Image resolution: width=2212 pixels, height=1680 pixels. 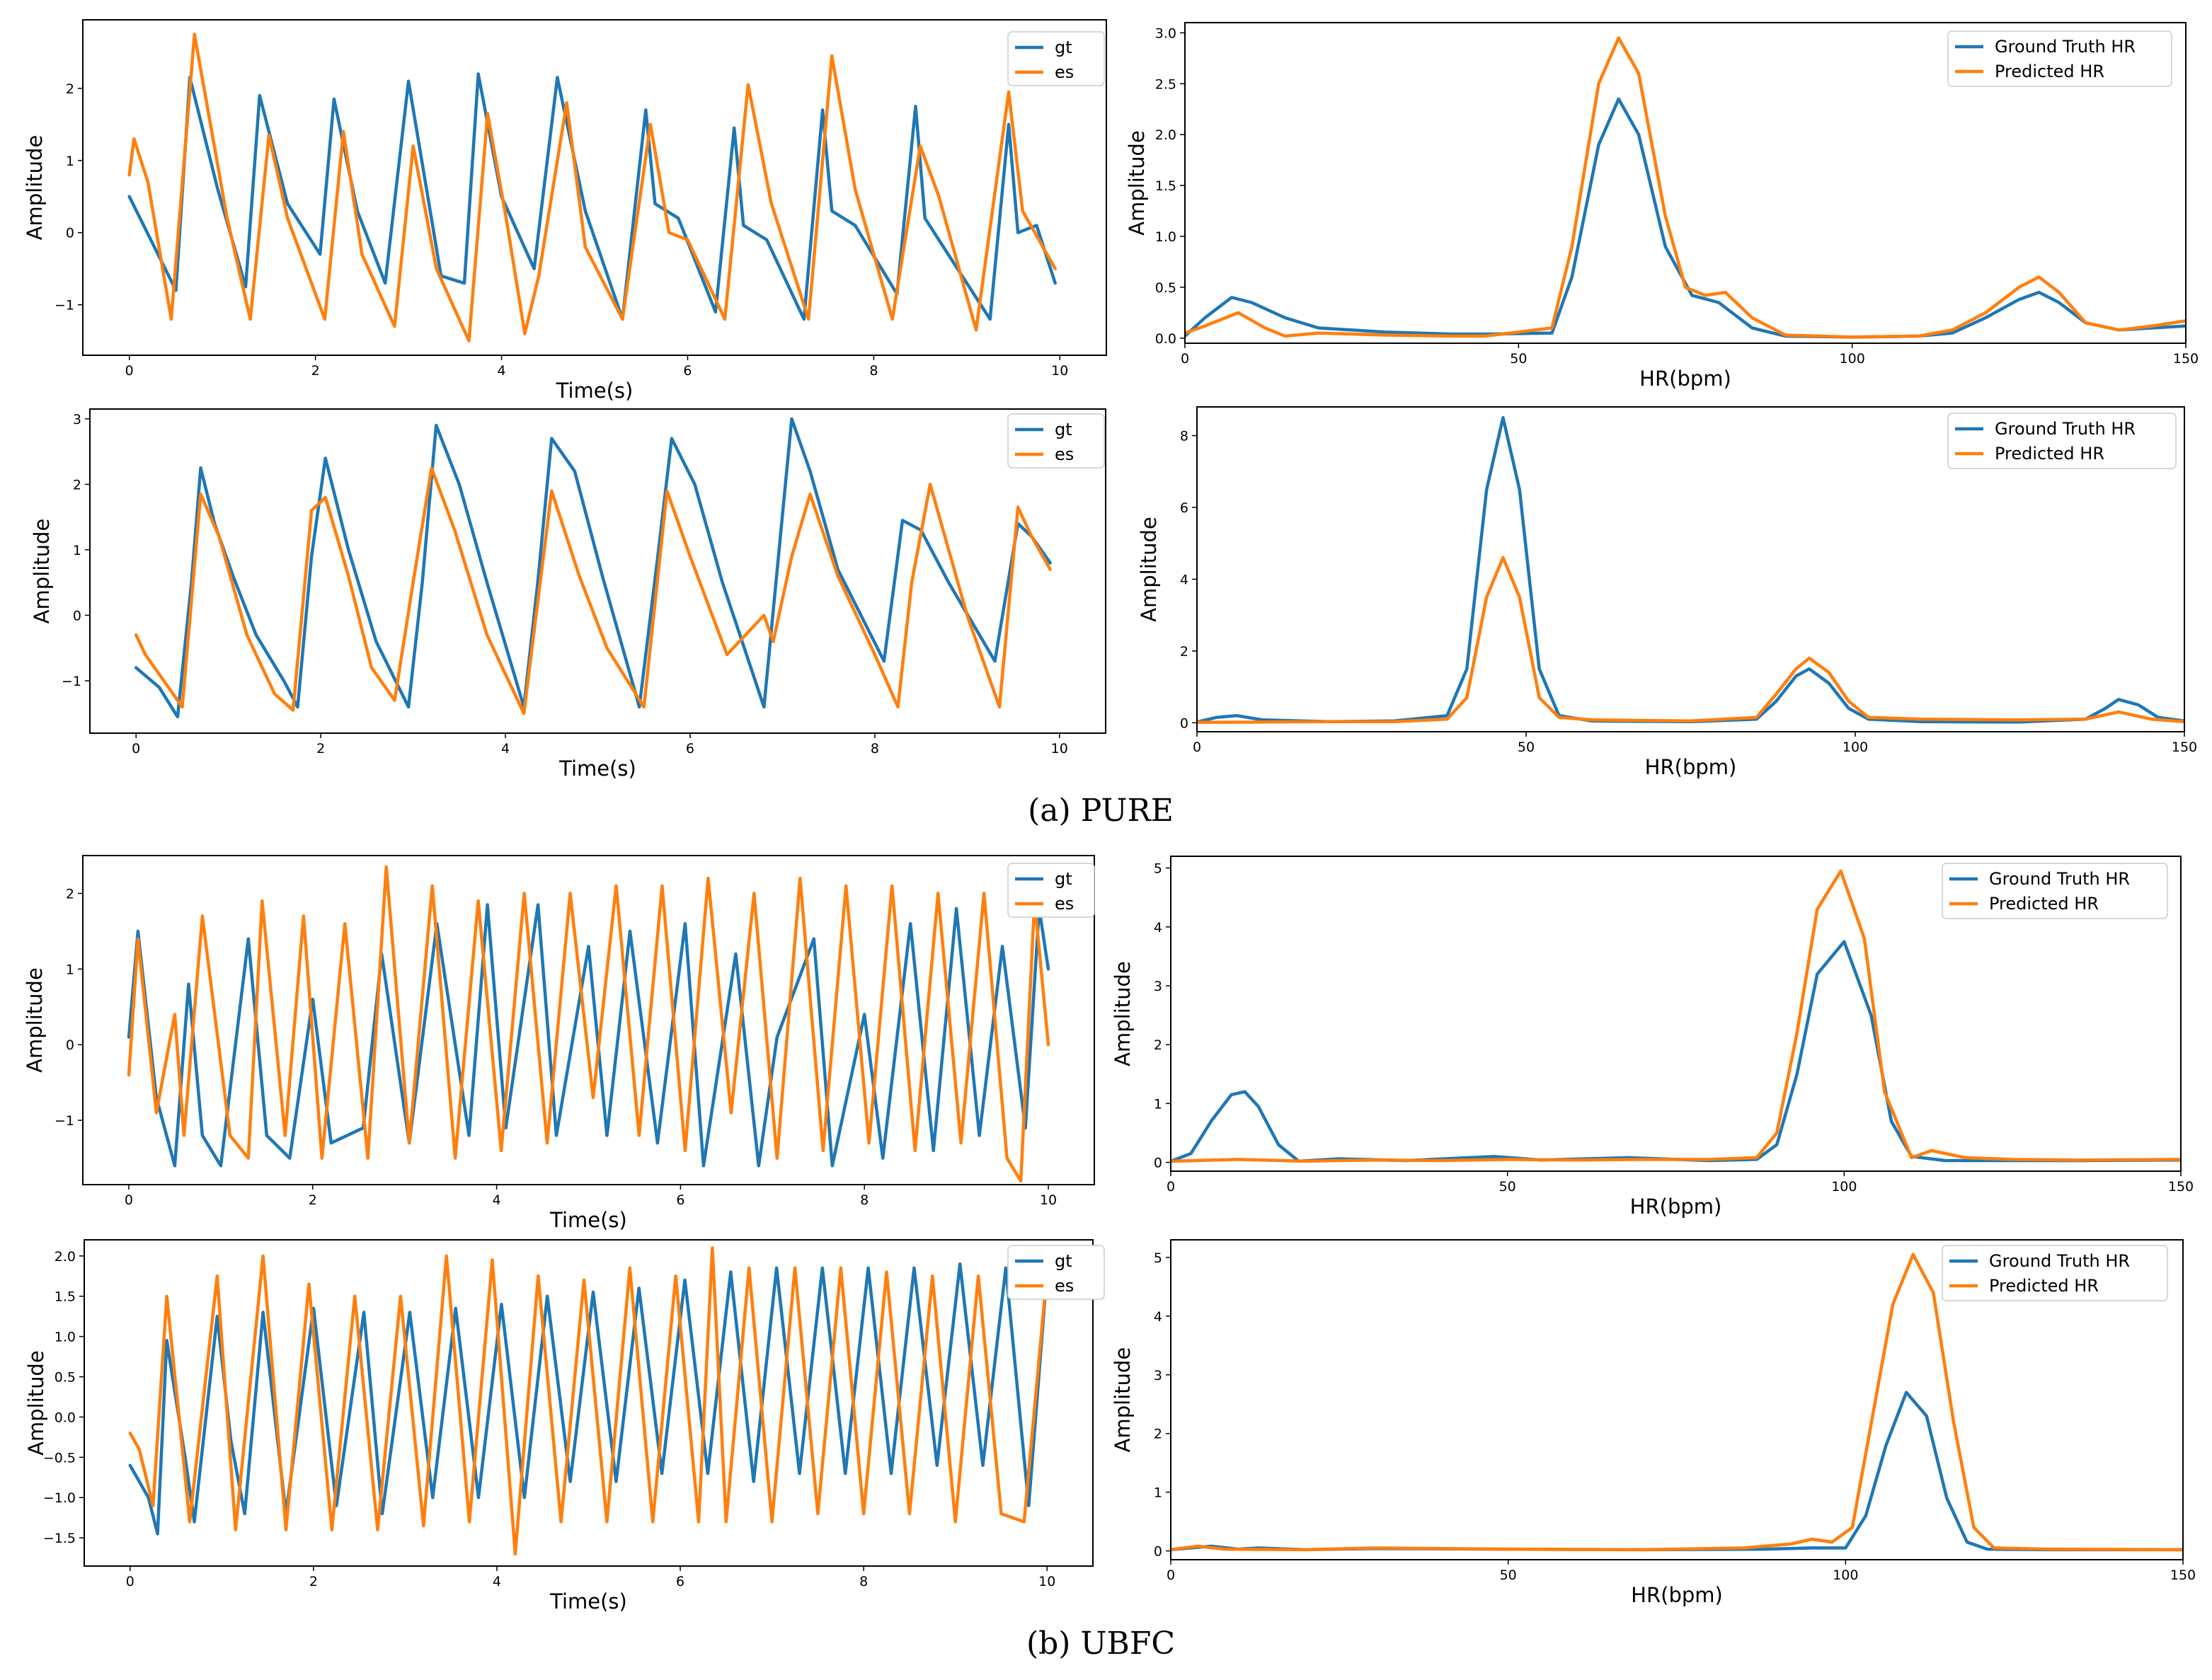 I want to click on legend: gt es, so click(x=1056, y=1272).